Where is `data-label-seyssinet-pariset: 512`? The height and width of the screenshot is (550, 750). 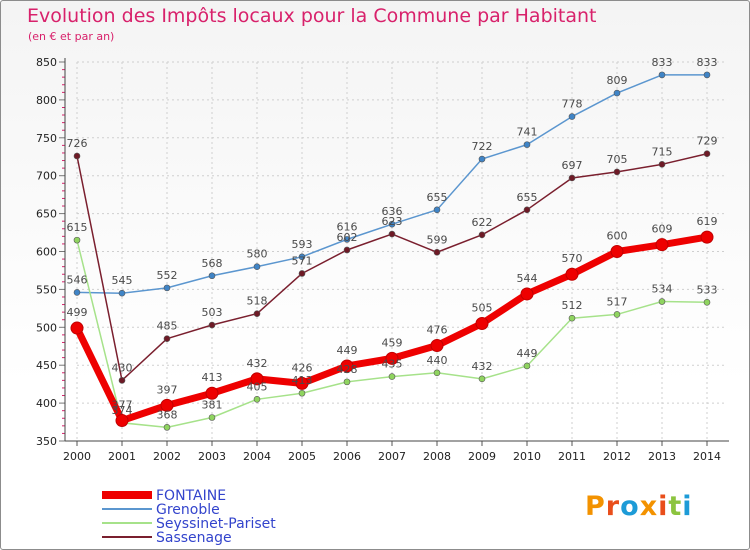 data-label-seyssinet-pariset: 512 is located at coordinates (572, 305).